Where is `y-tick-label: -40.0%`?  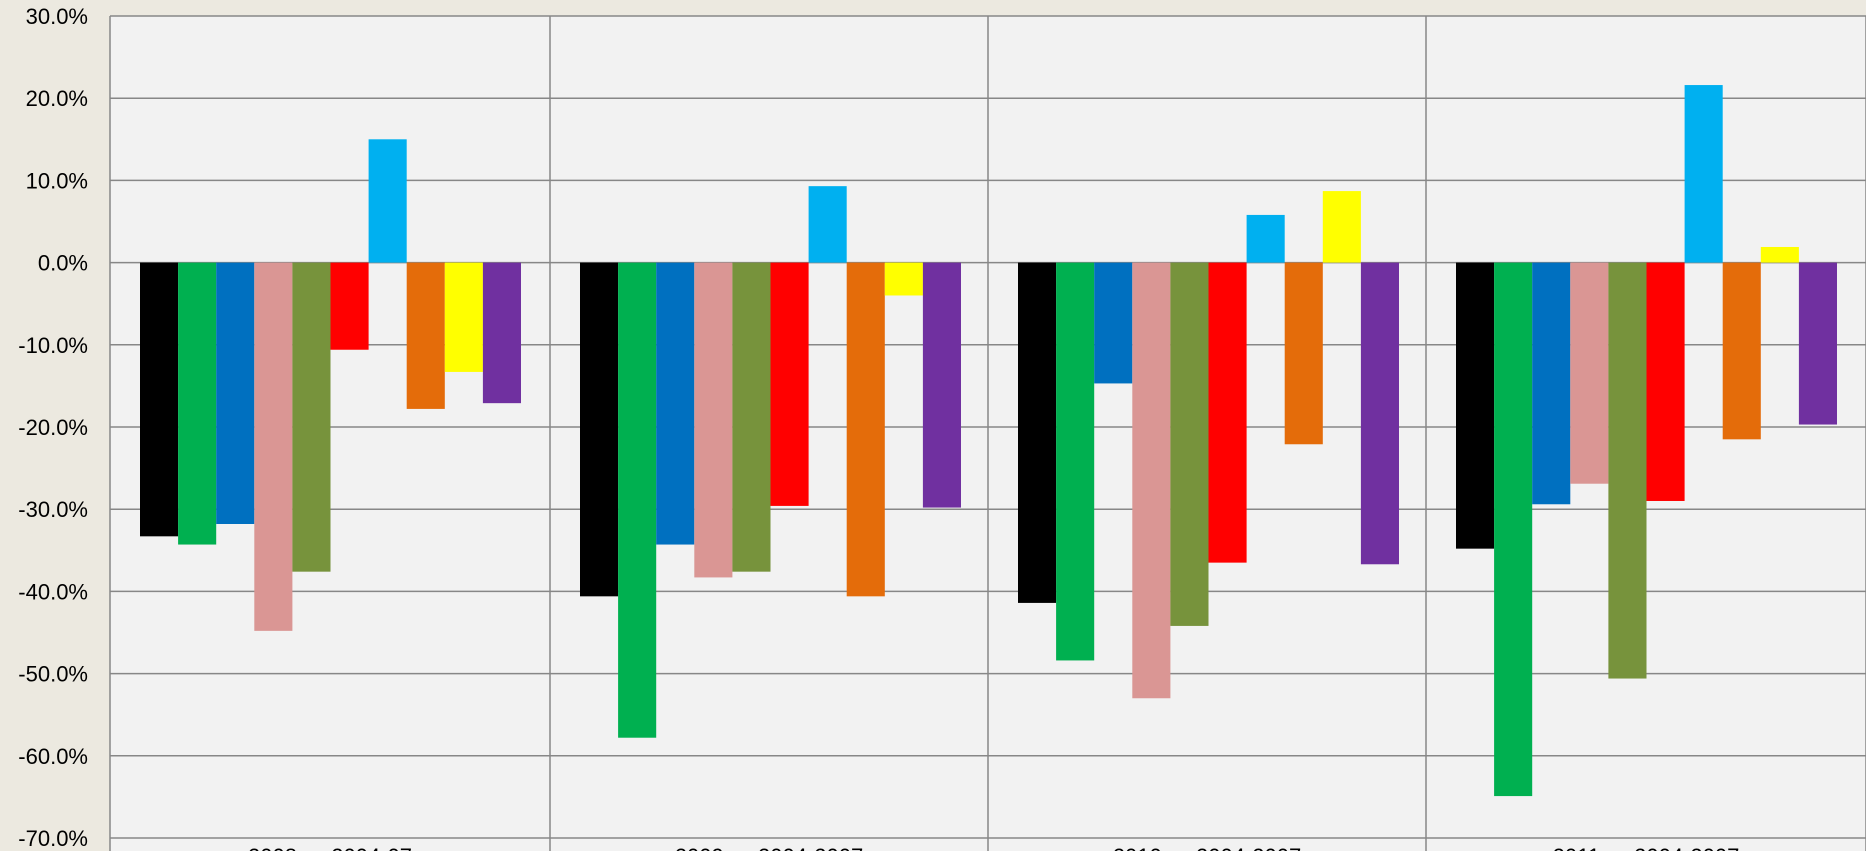
y-tick-label: -40.0% is located at coordinates (53, 591).